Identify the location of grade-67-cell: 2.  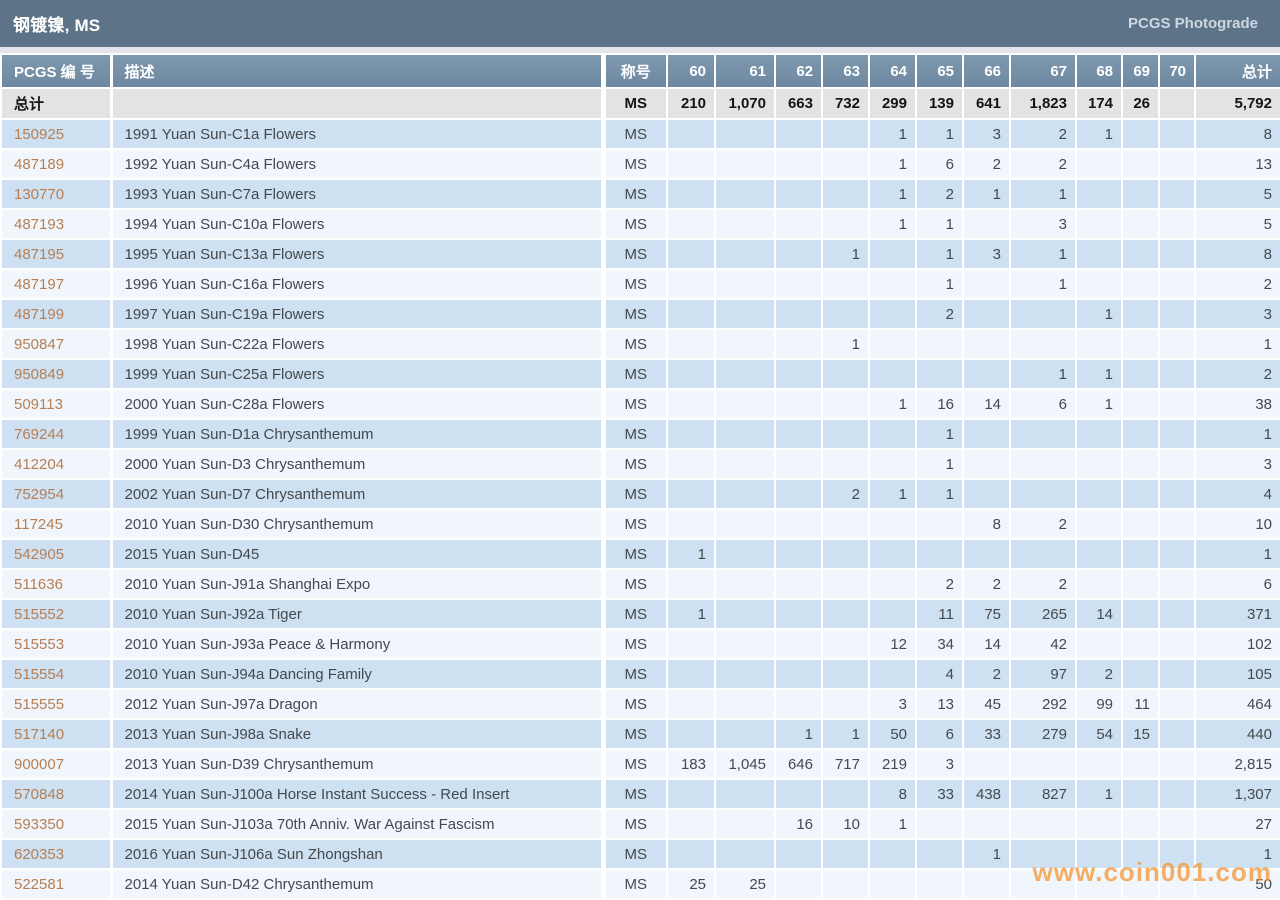
(1043, 164).